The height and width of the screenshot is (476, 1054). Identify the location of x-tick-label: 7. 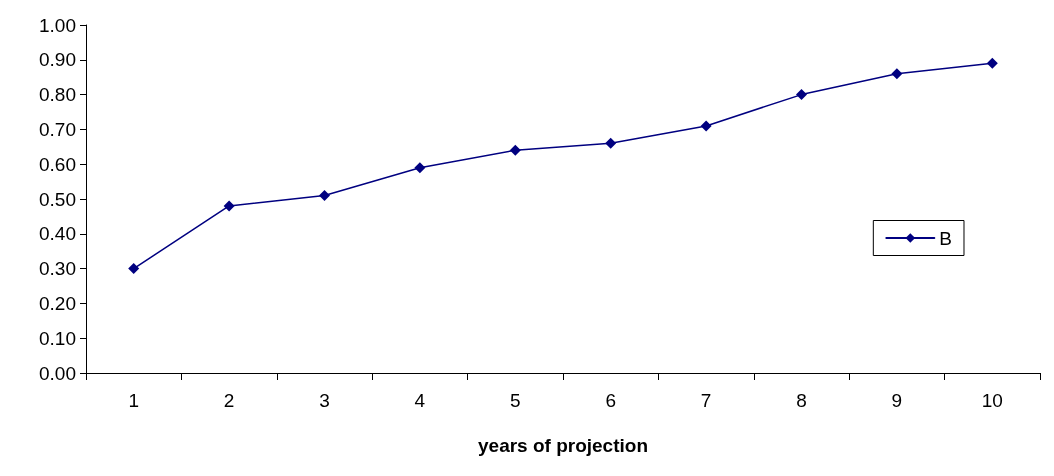
(706, 400).